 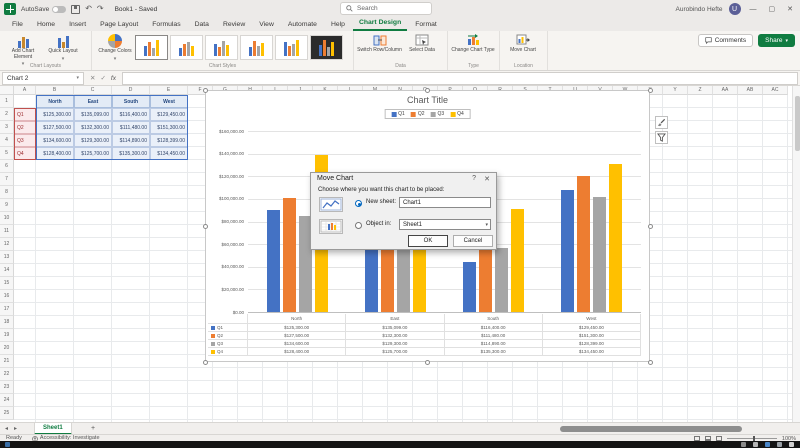 I want to click on redo-icon: ↷, so click(x=100, y=8).